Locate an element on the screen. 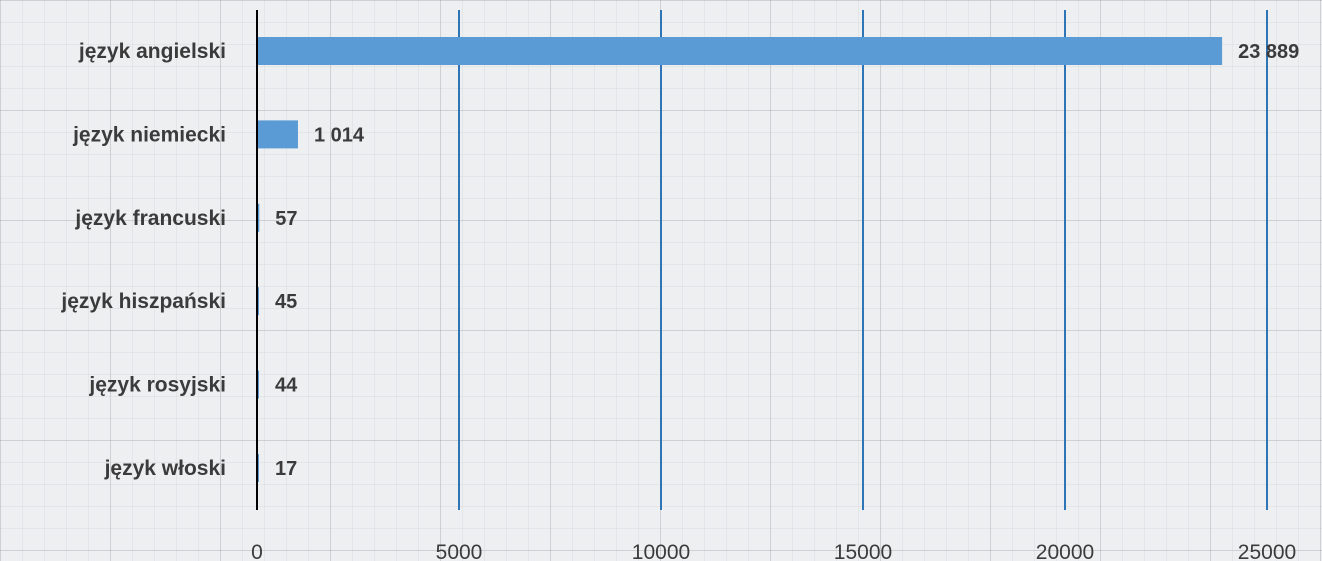 The width and height of the screenshot is (1322, 561). category-label-2: język francuski is located at coordinates (150, 218).